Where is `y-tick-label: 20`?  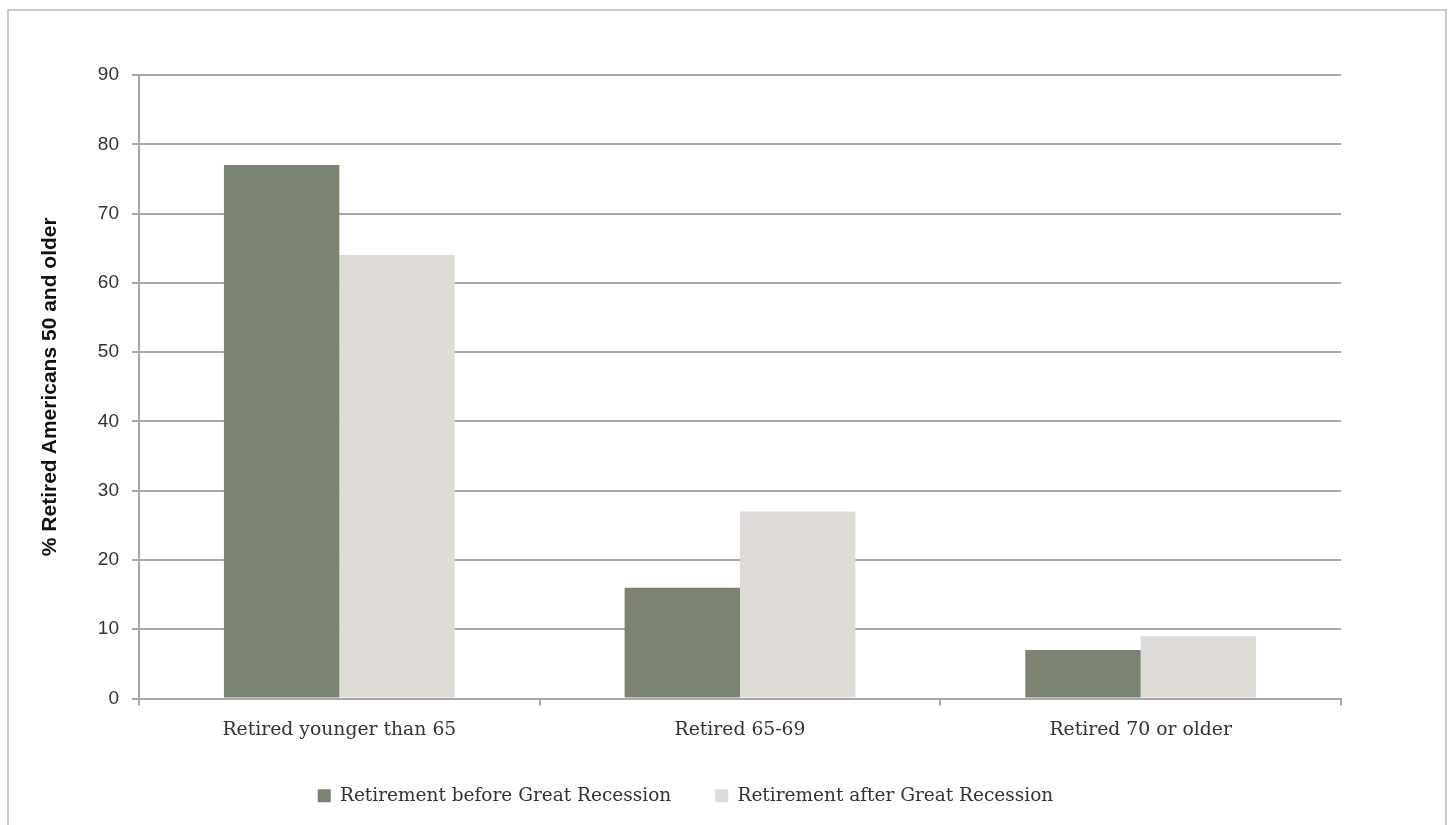 y-tick-label: 20 is located at coordinates (108, 559).